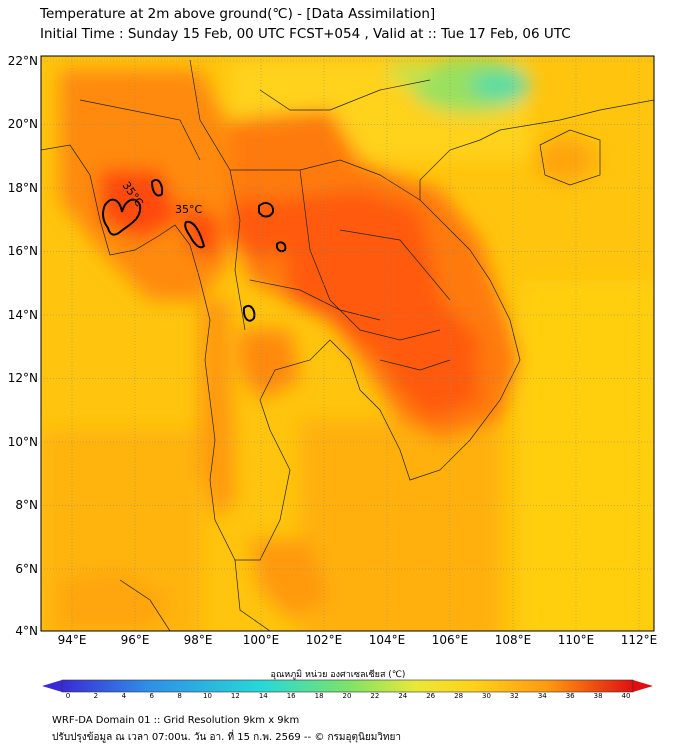 This screenshot has height=756, width=676. I want to click on lat-tick: 4°N, so click(26, 631).